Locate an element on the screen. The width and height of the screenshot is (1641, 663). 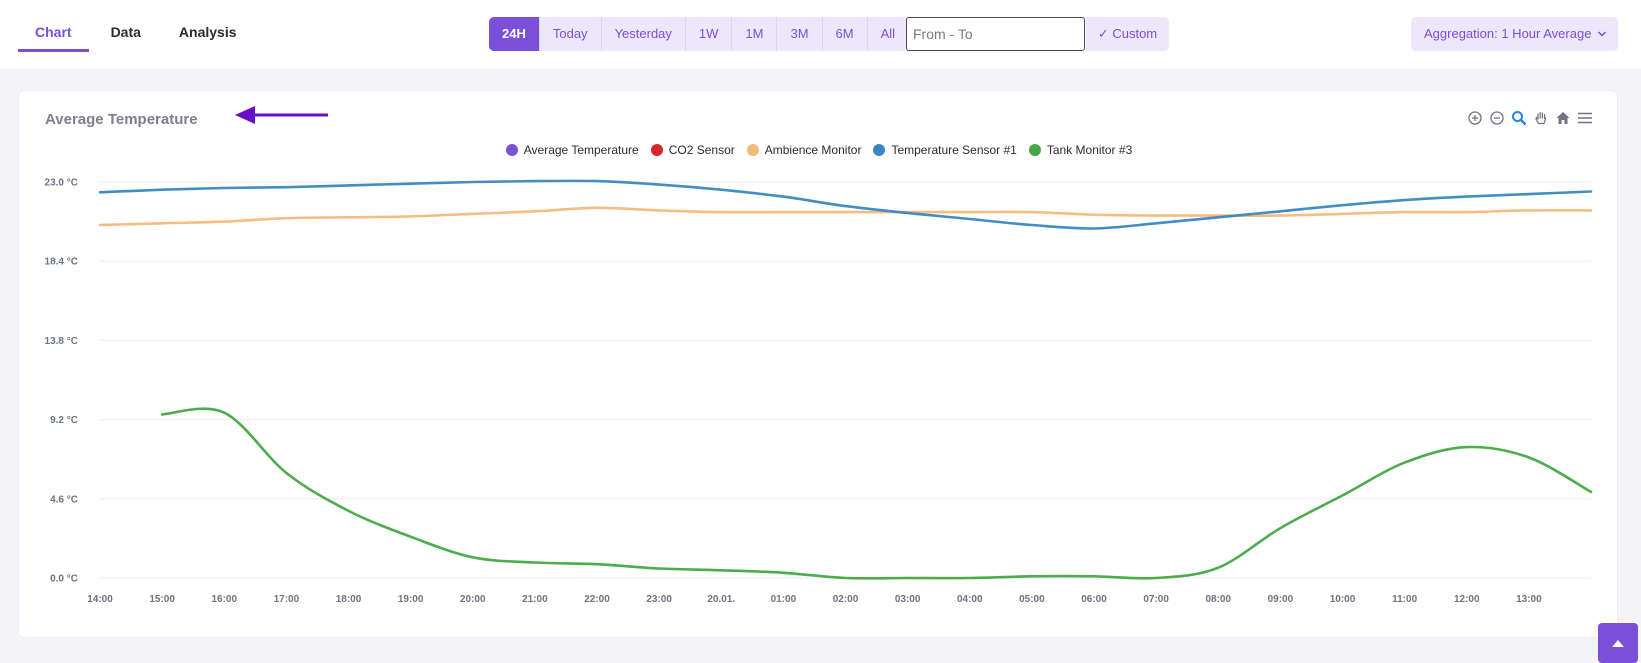
legend-label: Ambience Monitor is located at coordinates (813, 150).